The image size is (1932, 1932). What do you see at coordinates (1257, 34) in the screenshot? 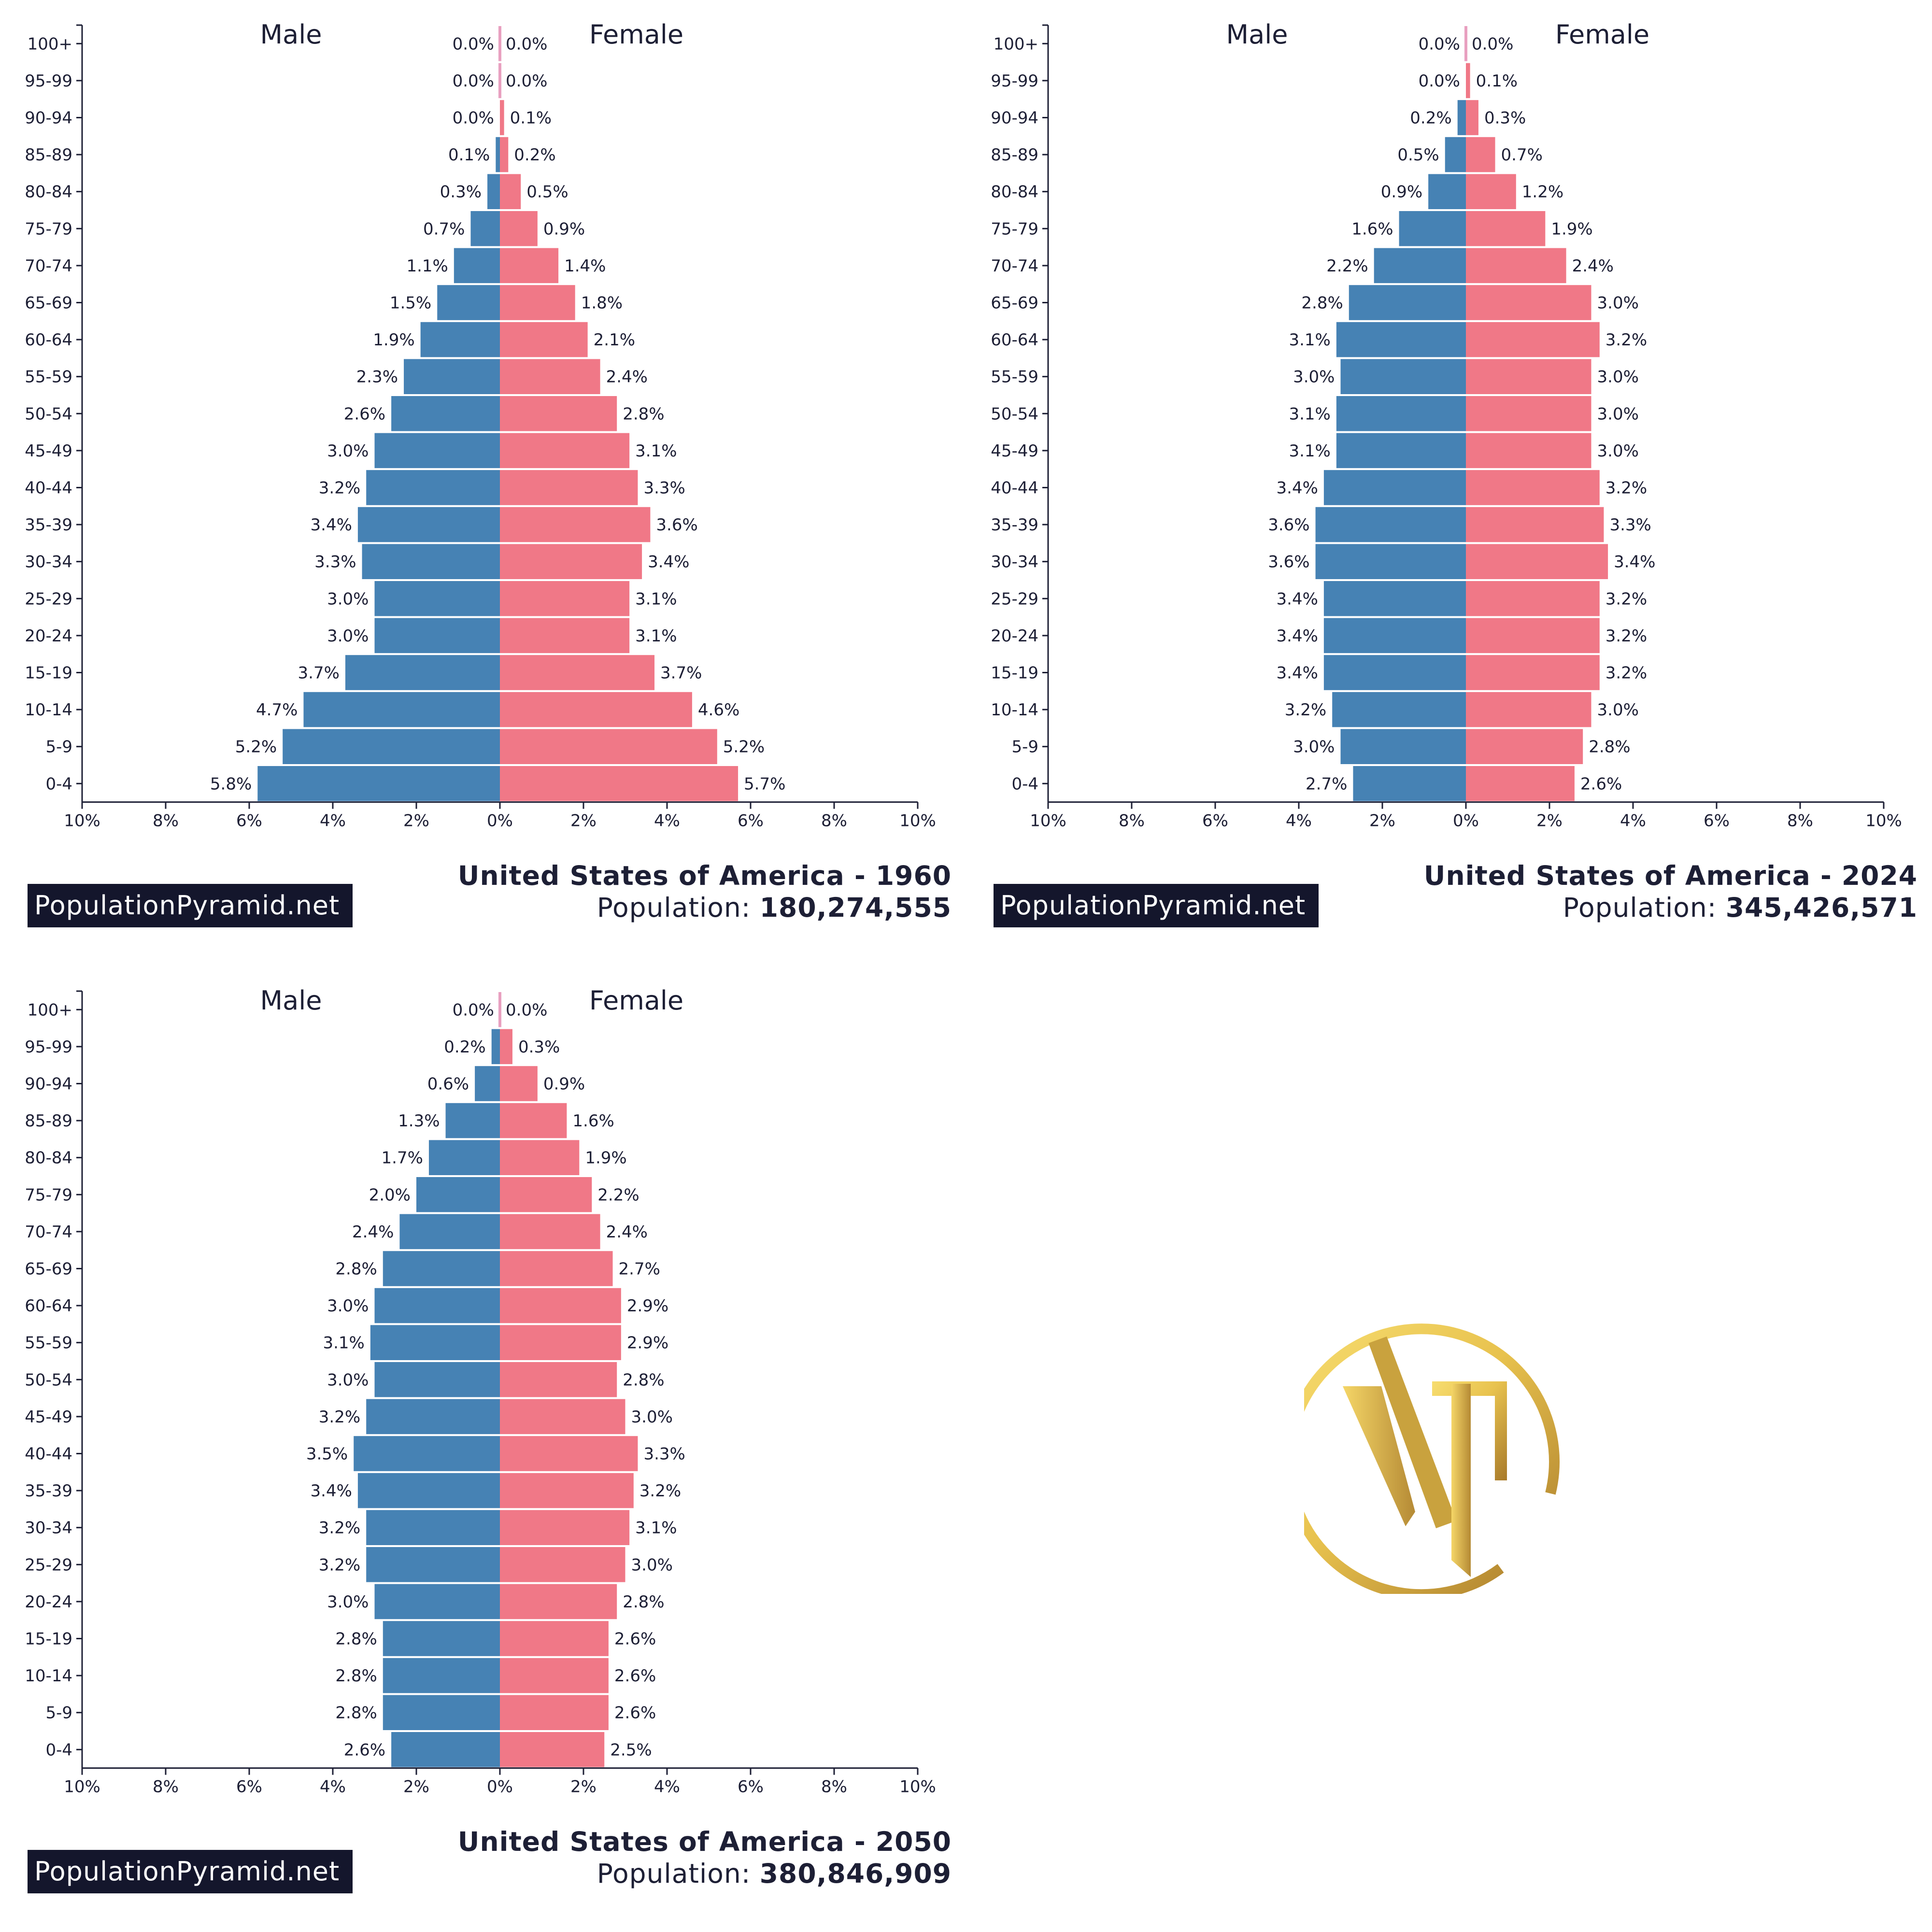
I see `male-header: Male` at bounding box center [1257, 34].